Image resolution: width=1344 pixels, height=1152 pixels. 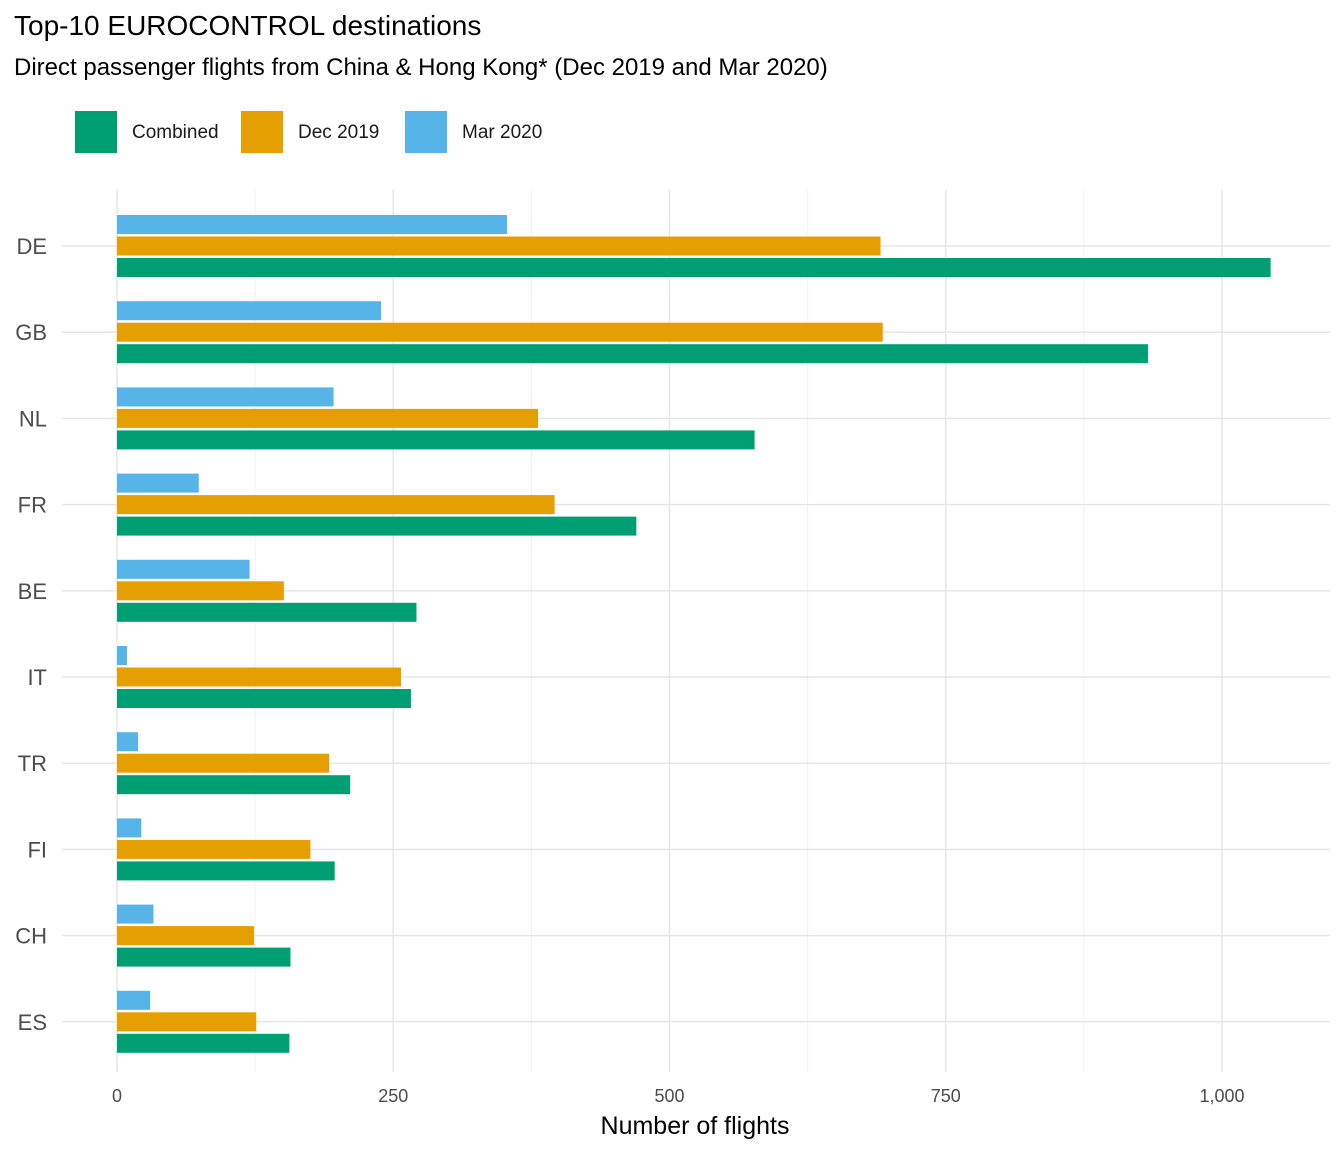 I want to click on y-tick-label: GB, so click(x=31, y=332).